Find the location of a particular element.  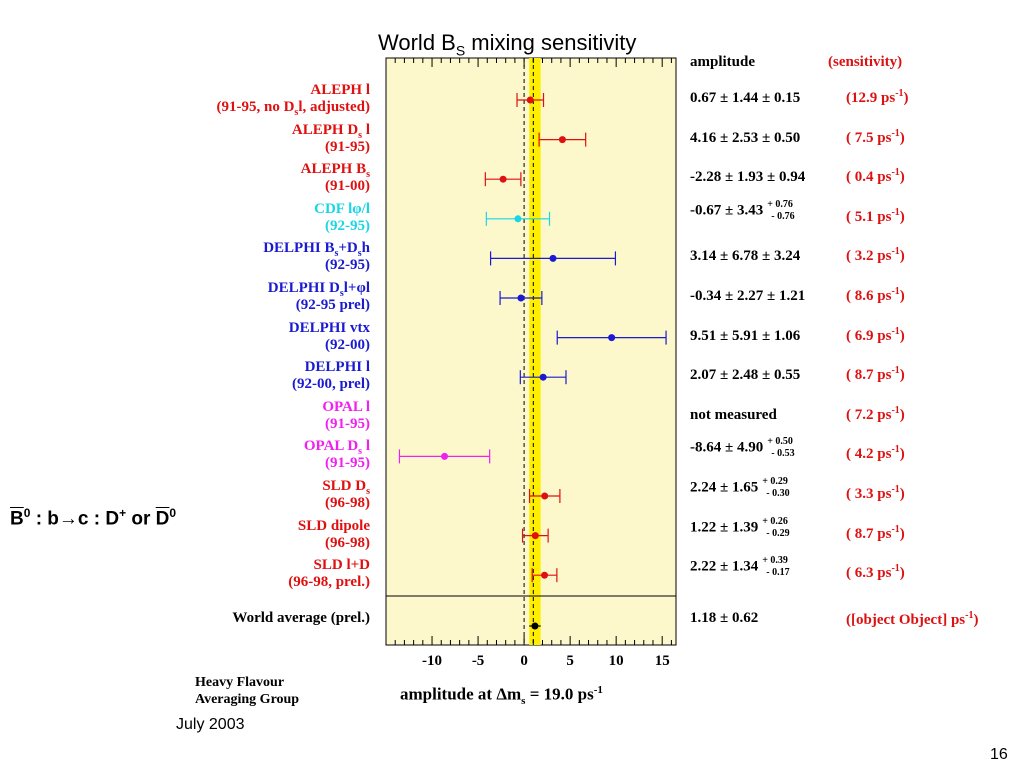

amplitude-value-2: -2.28 ± 1.93 ± 0.94 is located at coordinates (747, 177).